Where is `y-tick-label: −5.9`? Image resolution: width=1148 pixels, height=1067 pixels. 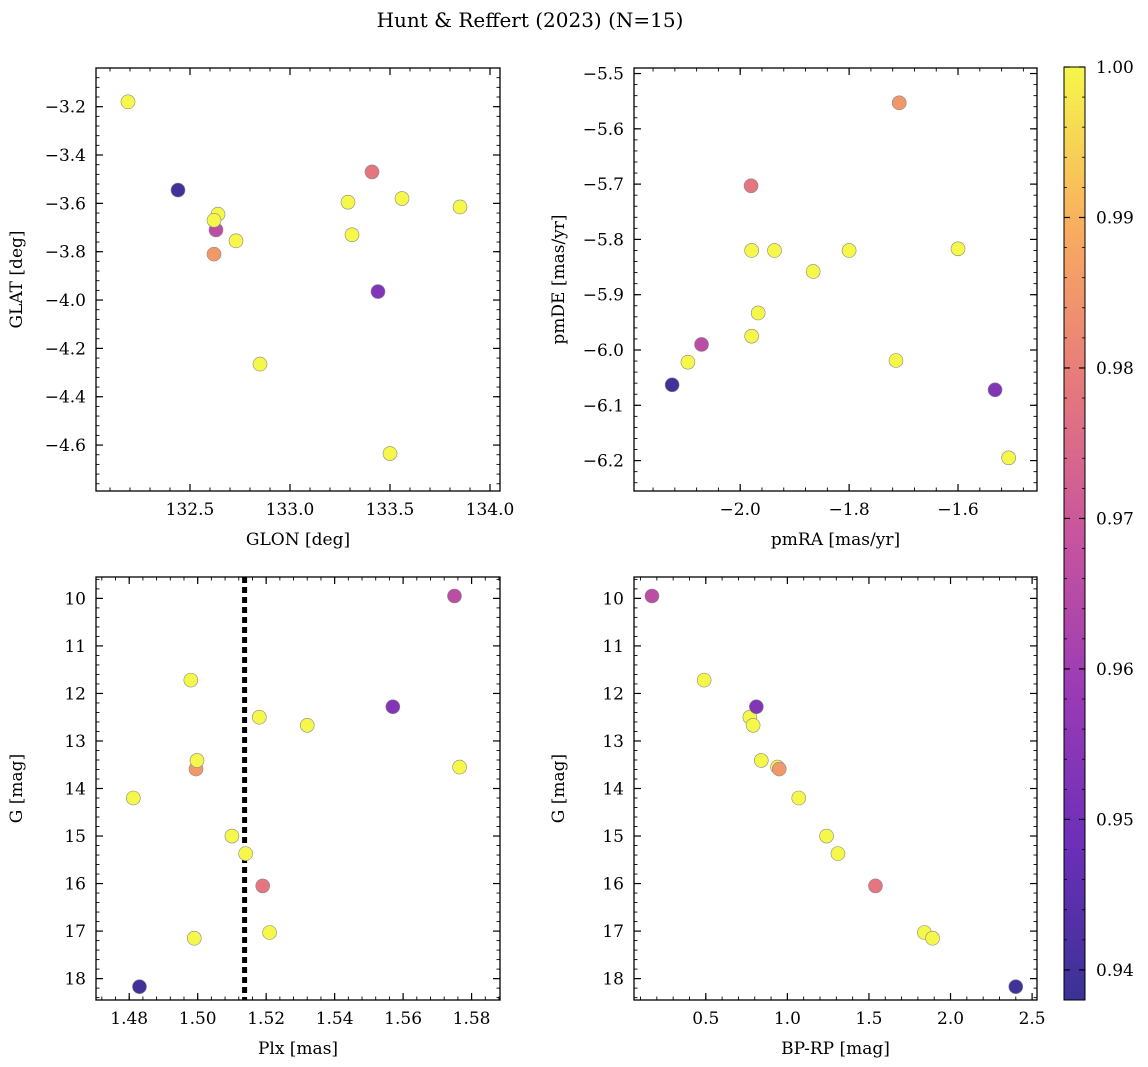
y-tick-label: −5.9 is located at coordinates (603, 296).